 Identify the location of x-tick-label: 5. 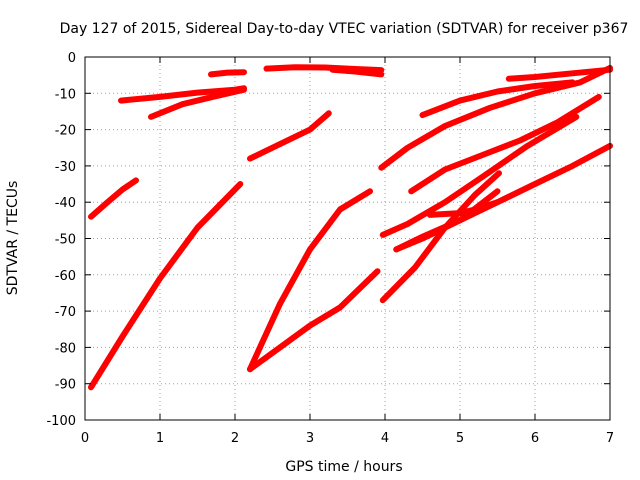
(460, 438).